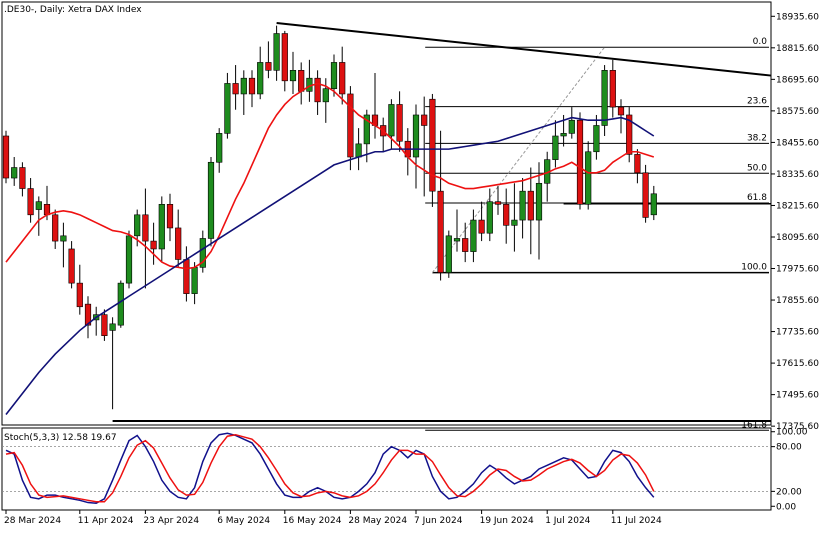  I want to click on stochastic-panel, so click(386, 468).